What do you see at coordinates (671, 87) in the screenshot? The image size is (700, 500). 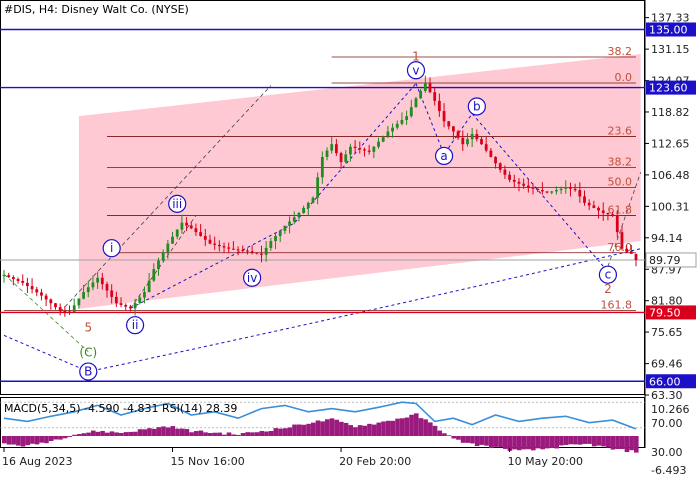 I see `level-tag` at bounding box center [671, 87].